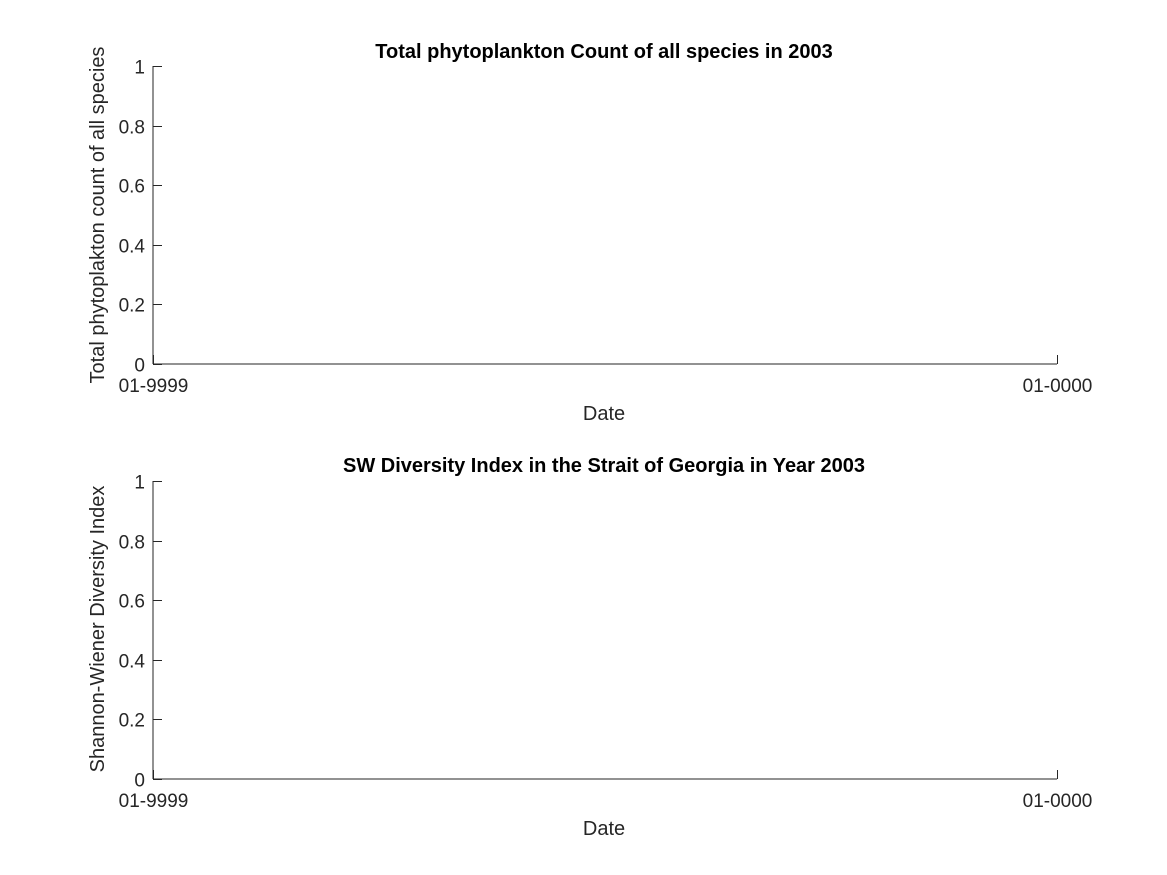 Image resolution: width=1167 pixels, height=875 pixels. I want to click on y-axis-title: Total phytoplakton count of all species, so click(98, 215).